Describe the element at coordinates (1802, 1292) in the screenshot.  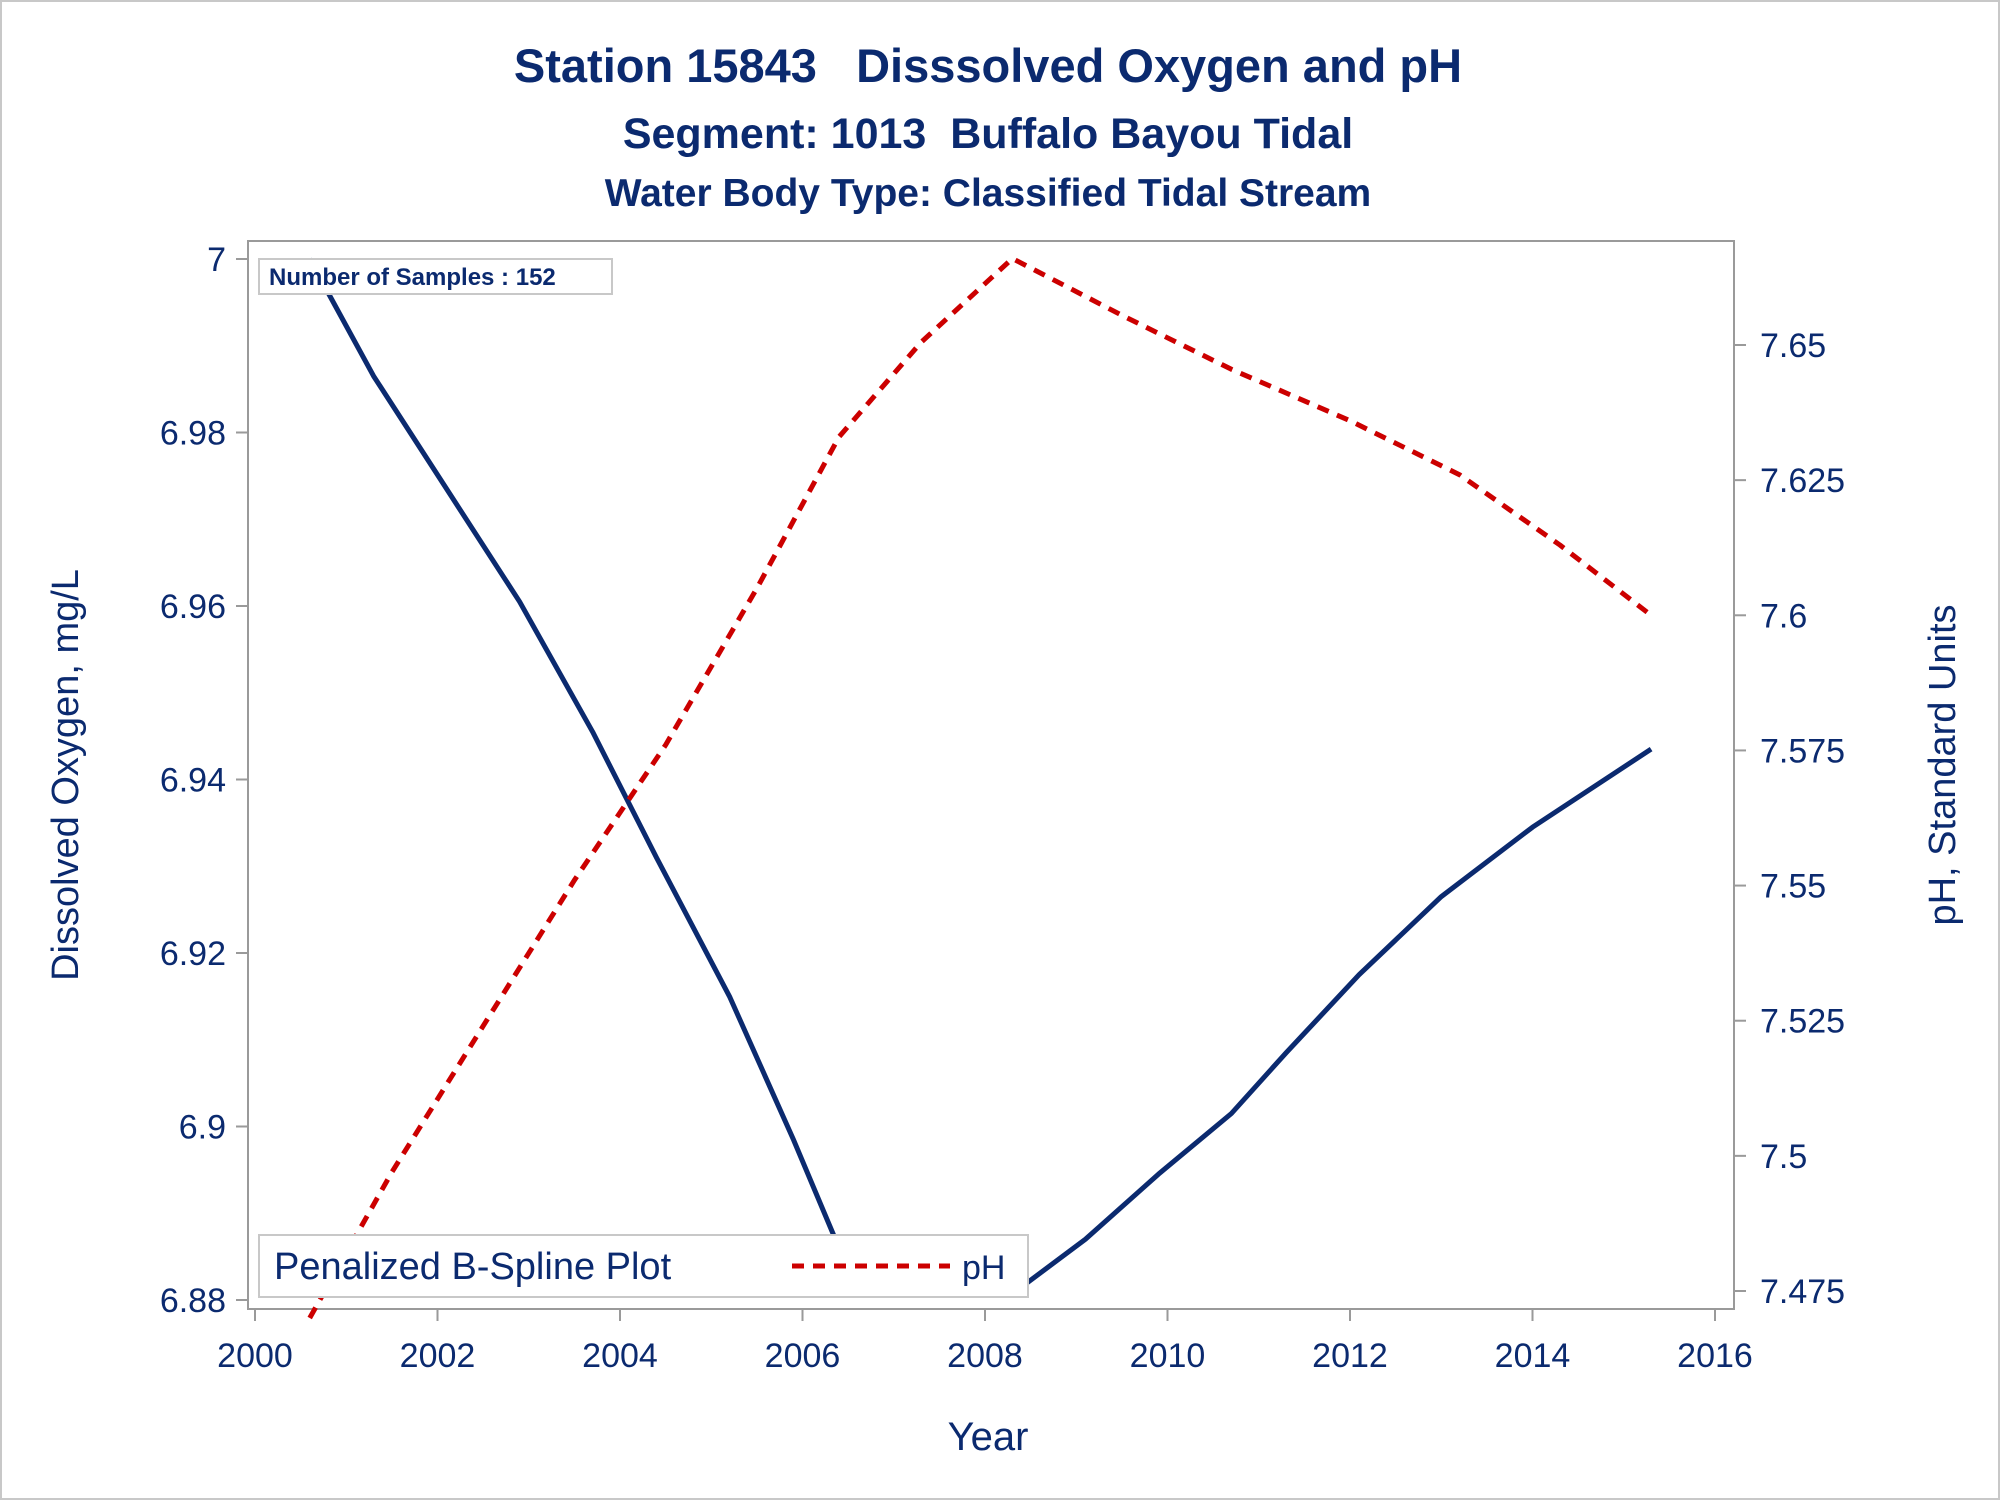
I see `y2-tick-label-0: 7.475` at that location.